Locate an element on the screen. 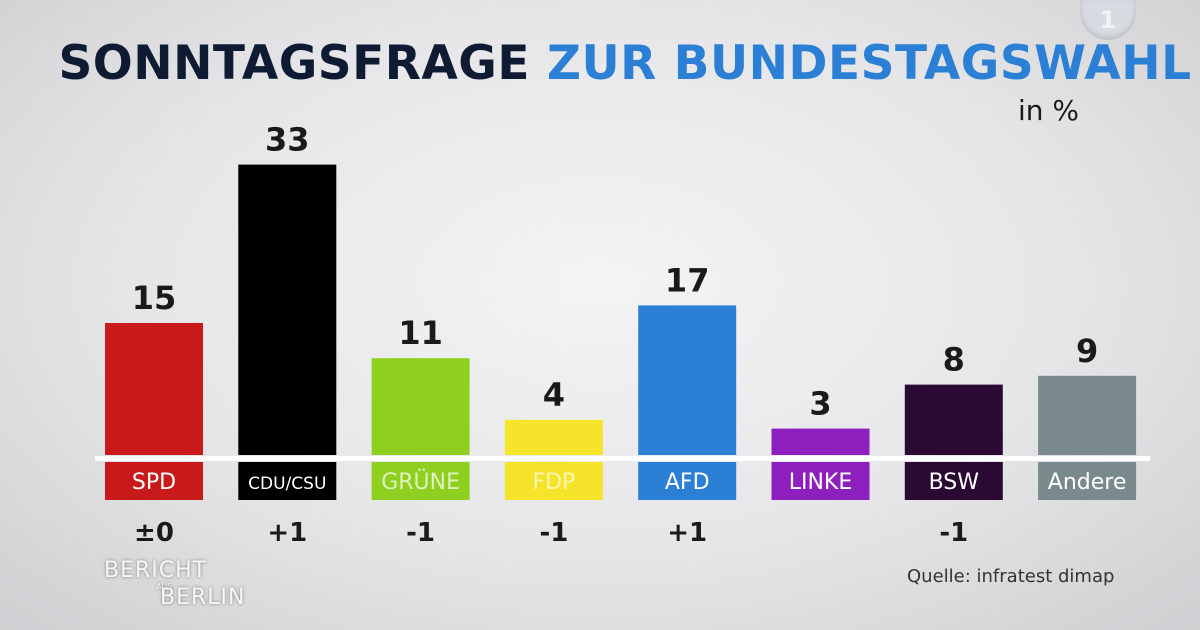 This screenshot has height=630, width=1200. category-box-fdp is located at coordinates (553, 481).